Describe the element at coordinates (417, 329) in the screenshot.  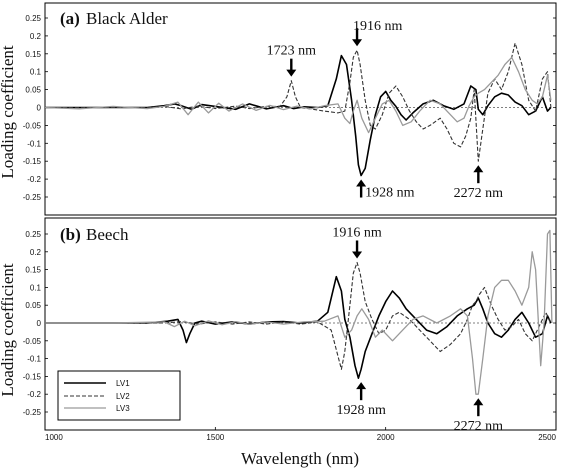
I see `panel-b-annotations: 1916 nm 1928 nm 2272 nm` at that location.